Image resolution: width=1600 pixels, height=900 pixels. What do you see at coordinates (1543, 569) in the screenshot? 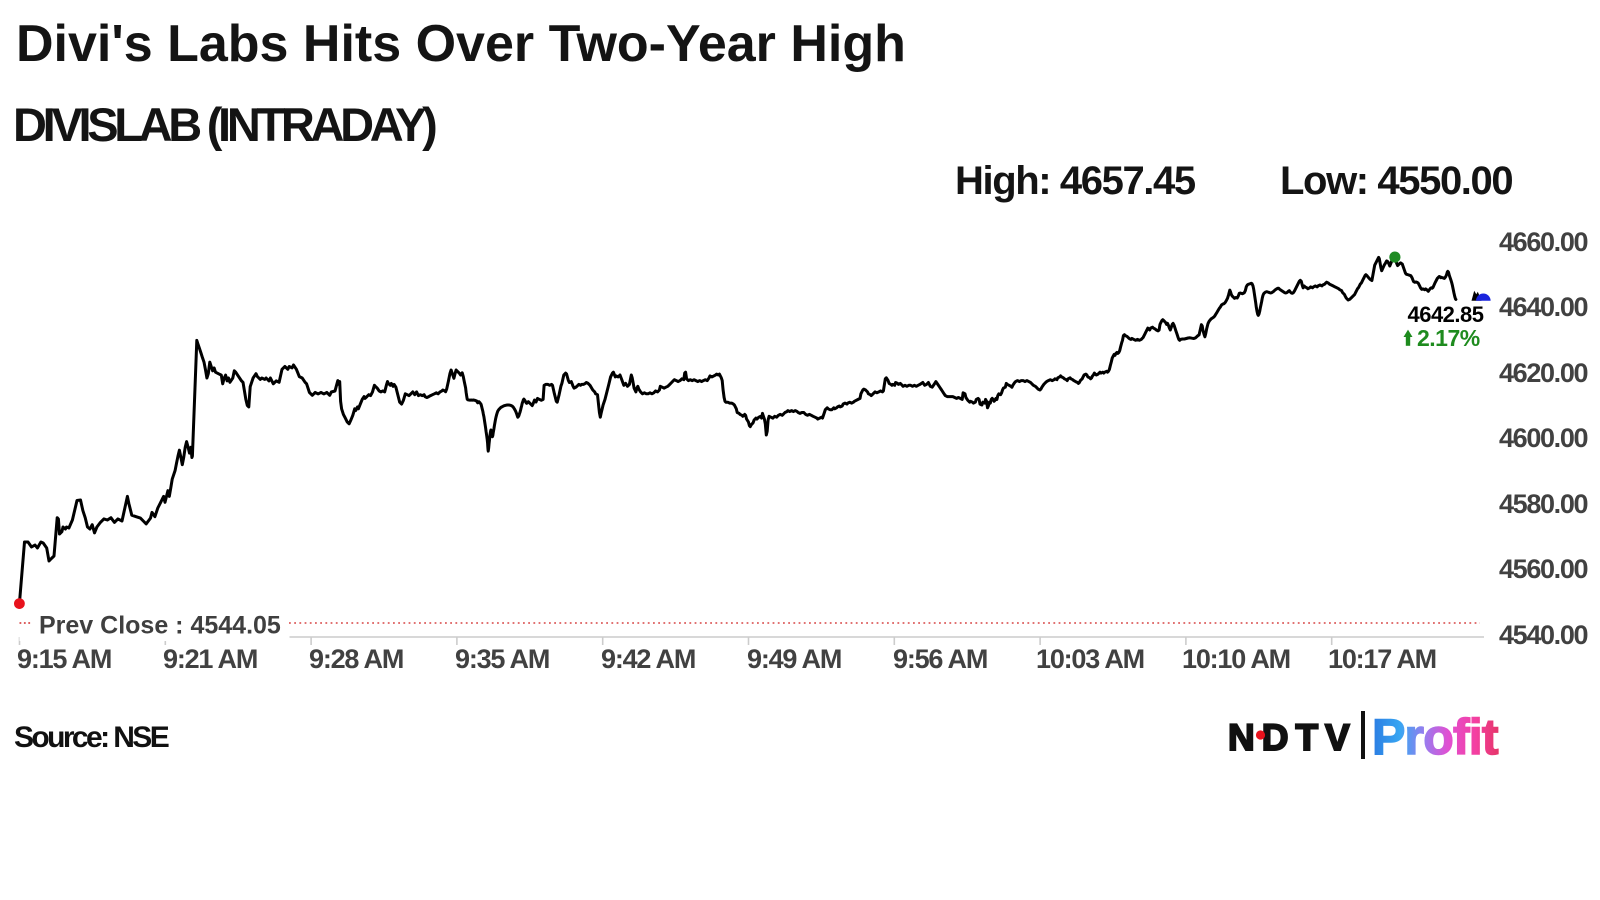
I see `svg-text: 4560.00` at bounding box center [1543, 569].